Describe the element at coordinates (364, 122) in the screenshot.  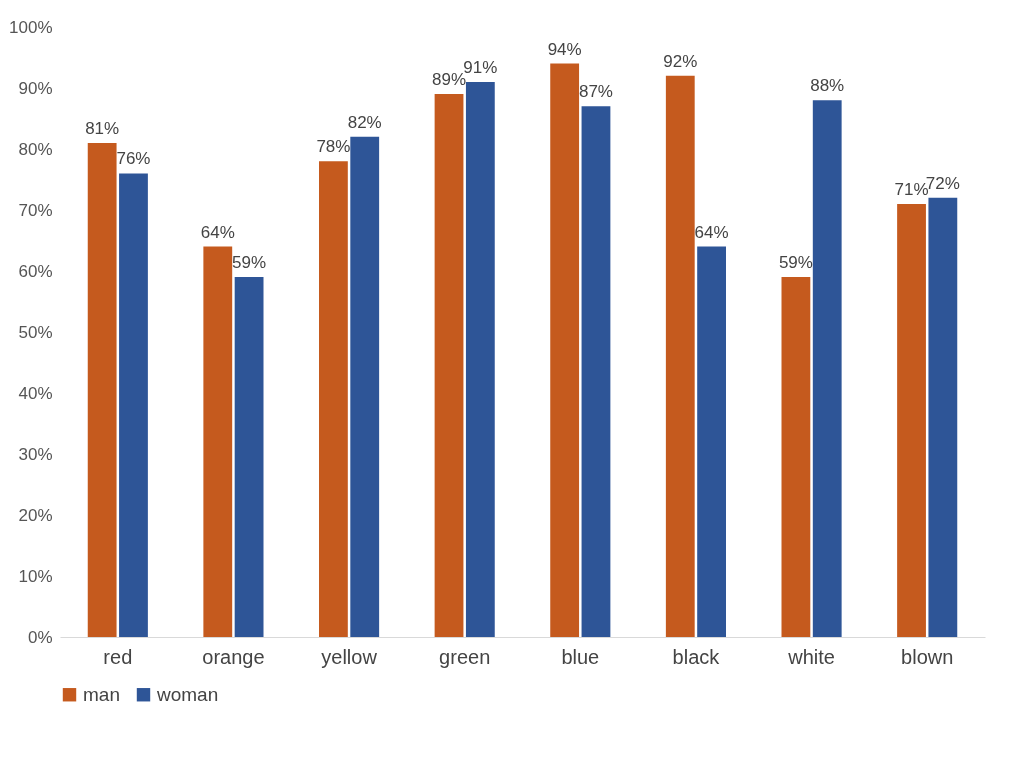
I see `data-label: 82%` at that location.